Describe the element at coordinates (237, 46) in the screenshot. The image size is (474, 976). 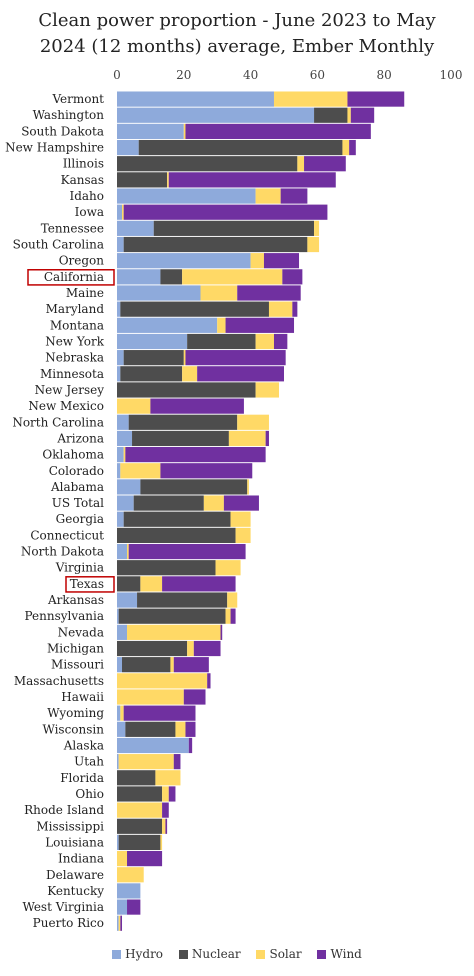
I see `chart-title-line-2: 2024 (12 months) average, Ember Monthly` at that location.